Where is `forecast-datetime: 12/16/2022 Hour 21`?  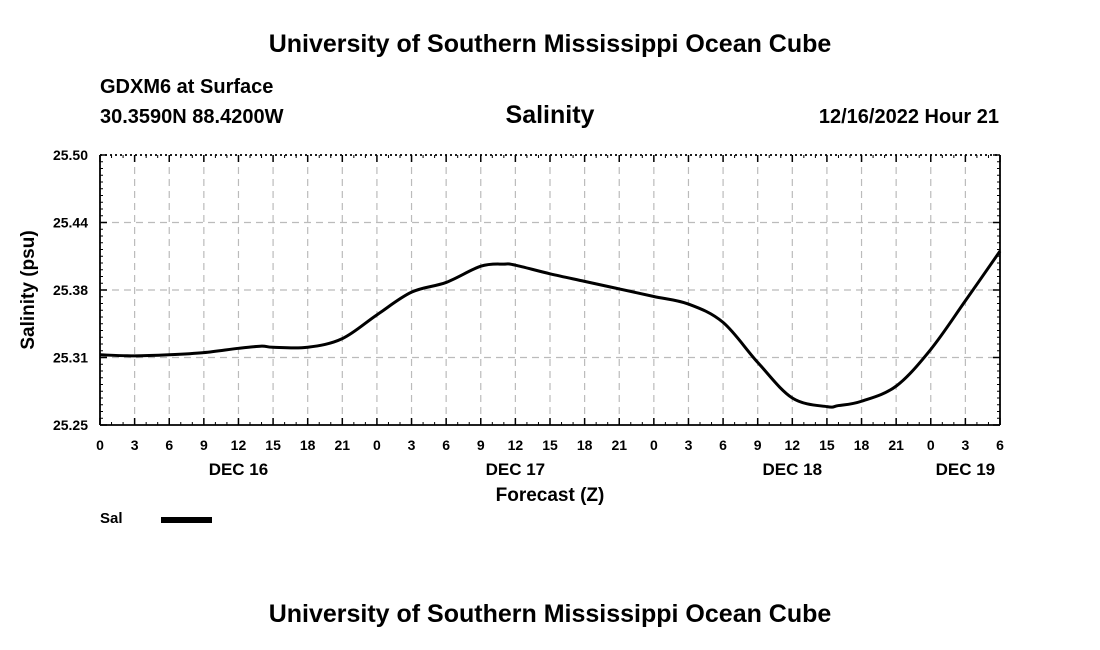 forecast-datetime: 12/16/2022 Hour 21 is located at coordinates (908, 117).